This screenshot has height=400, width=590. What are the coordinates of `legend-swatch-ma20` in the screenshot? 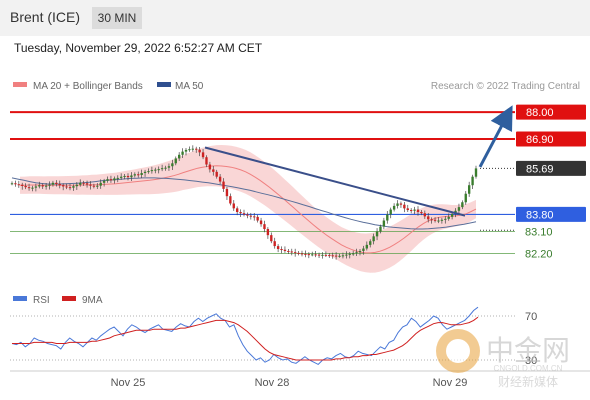 It's located at (20, 84).